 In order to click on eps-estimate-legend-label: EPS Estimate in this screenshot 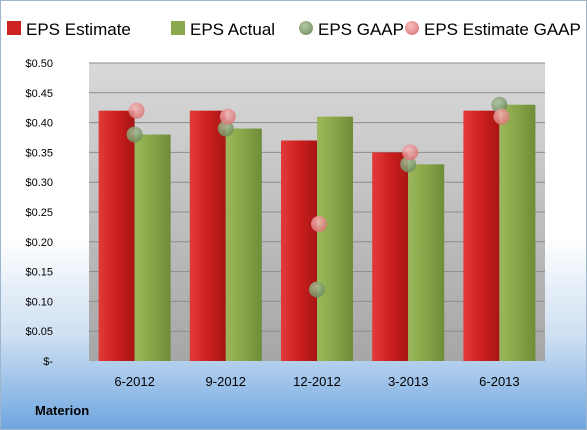, I will do `click(78, 29)`.